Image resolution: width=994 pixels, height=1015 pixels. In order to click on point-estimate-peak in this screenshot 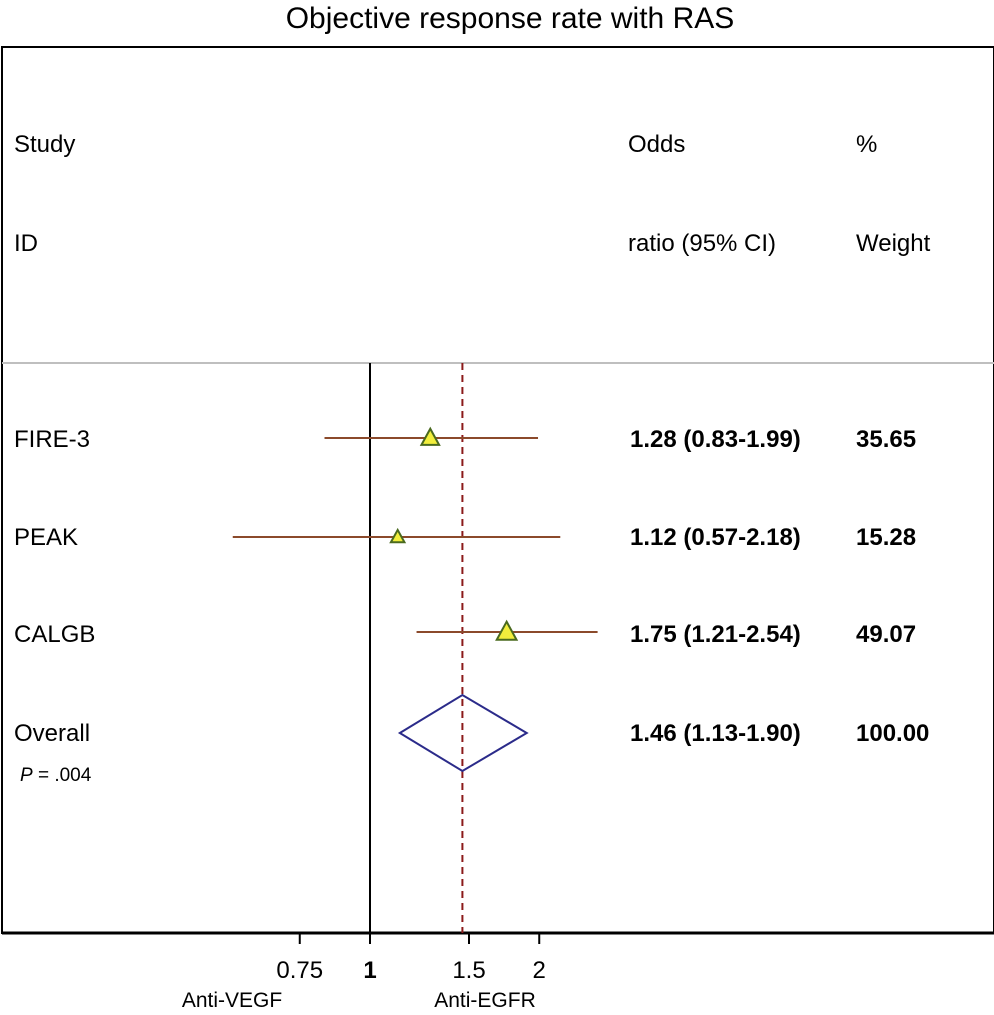, I will do `click(398, 535)`.